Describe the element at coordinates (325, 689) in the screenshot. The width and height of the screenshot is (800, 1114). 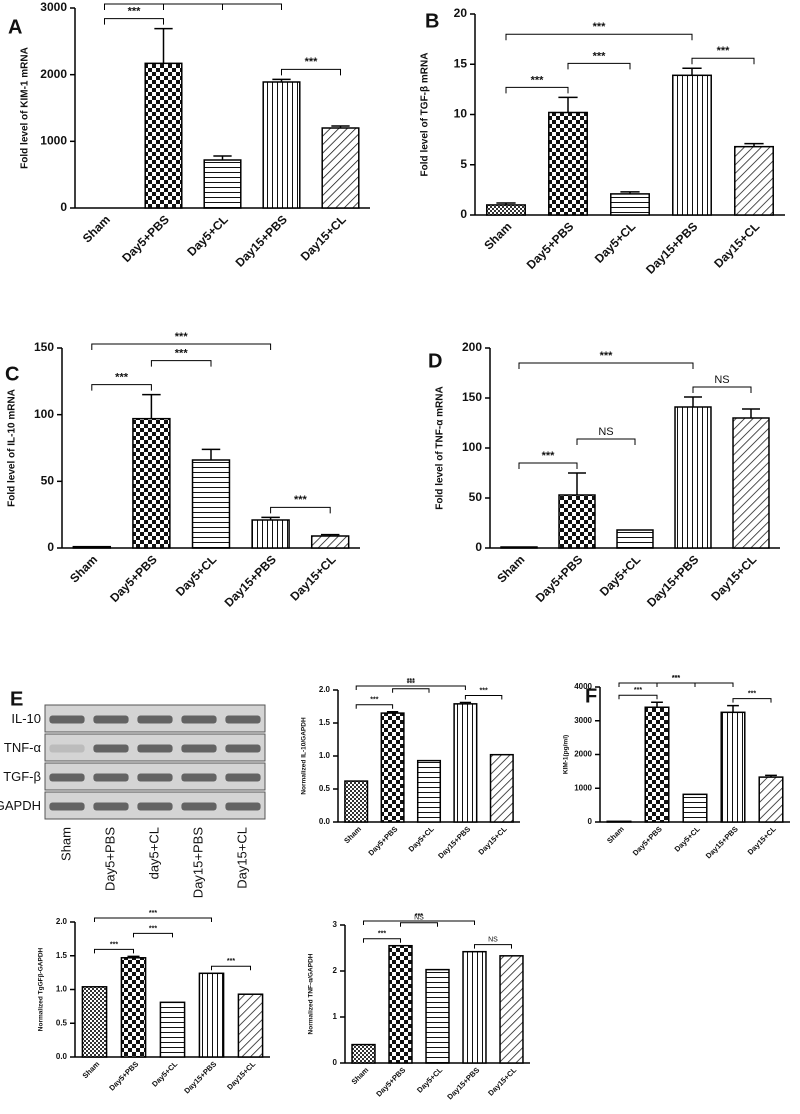
I see `y-tick-label: 2.0` at that location.